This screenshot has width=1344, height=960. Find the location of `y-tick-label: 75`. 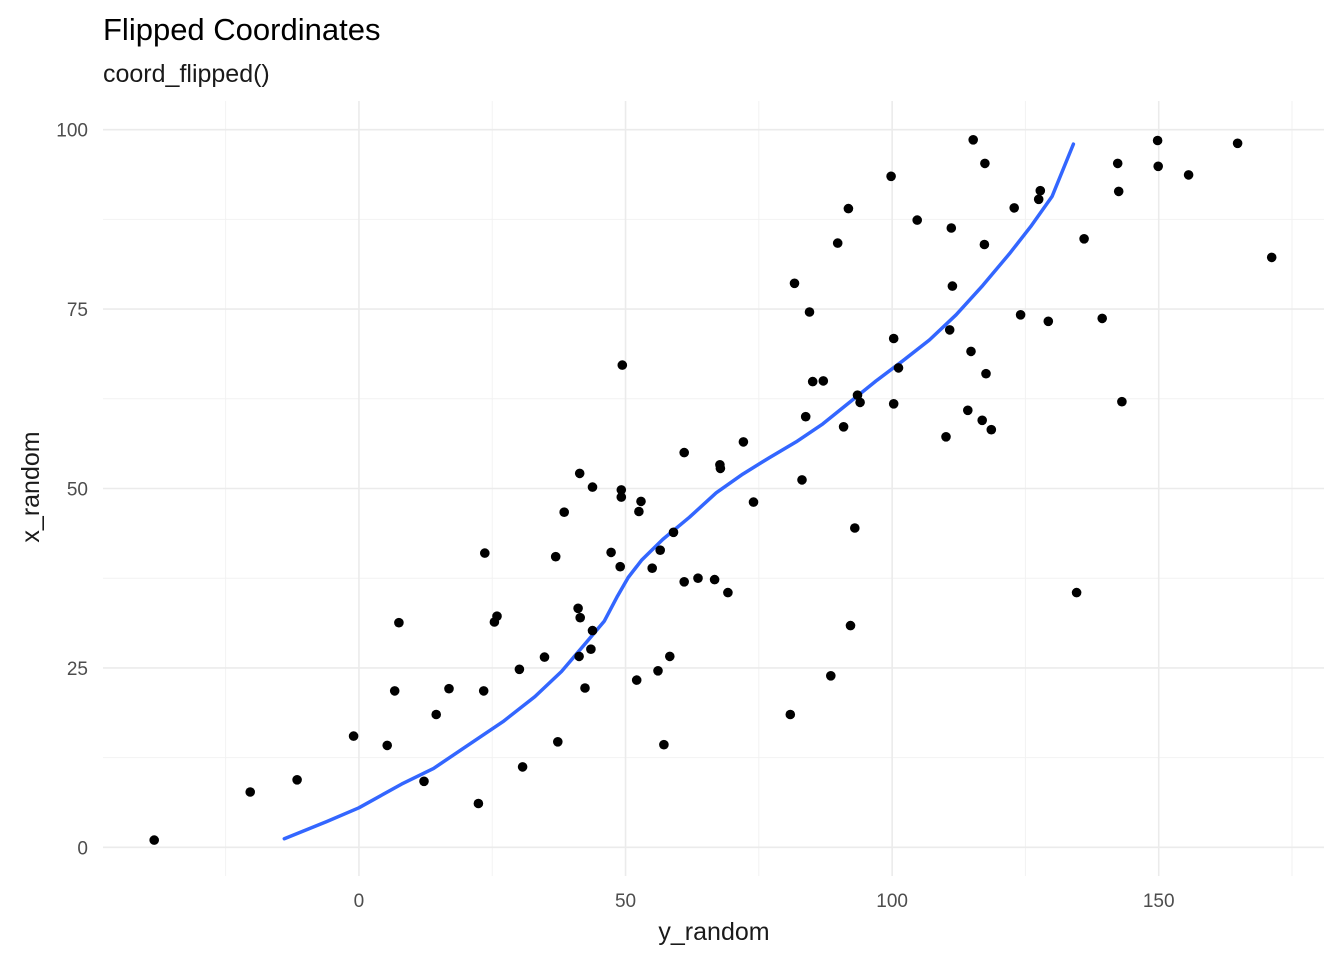

y-tick-label: 75 is located at coordinates (77, 310).